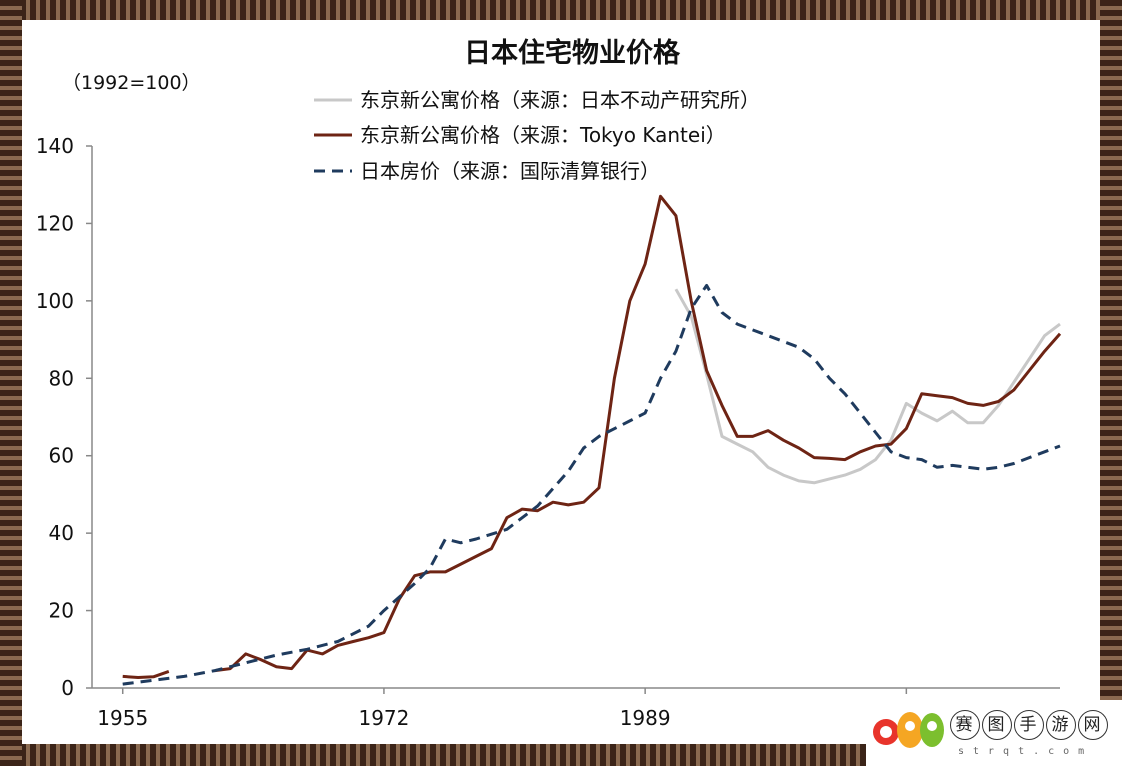  I want to click on frame-border-top, so click(561, 10).